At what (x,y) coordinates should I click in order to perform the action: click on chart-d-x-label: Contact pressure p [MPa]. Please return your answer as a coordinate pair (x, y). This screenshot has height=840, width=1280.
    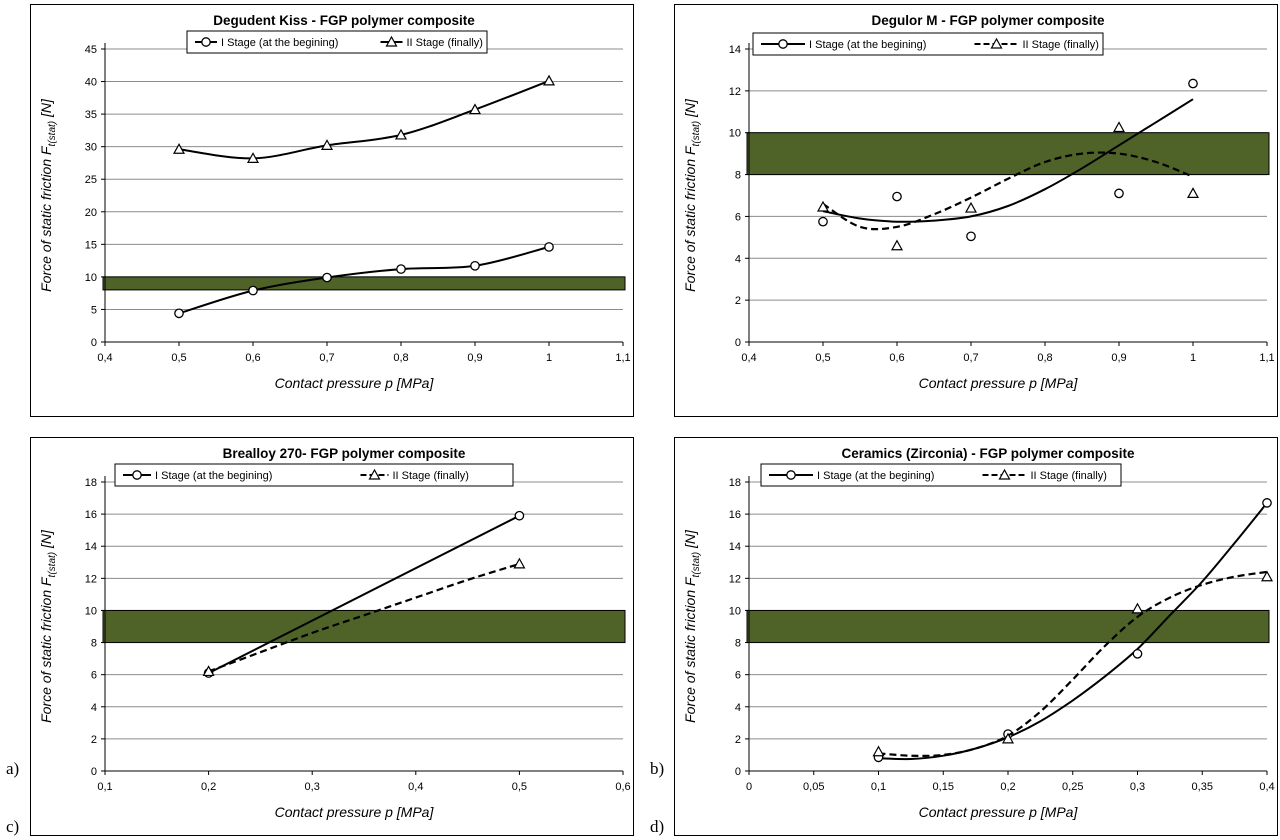
    Looking at the image, I should click on (999, 812).